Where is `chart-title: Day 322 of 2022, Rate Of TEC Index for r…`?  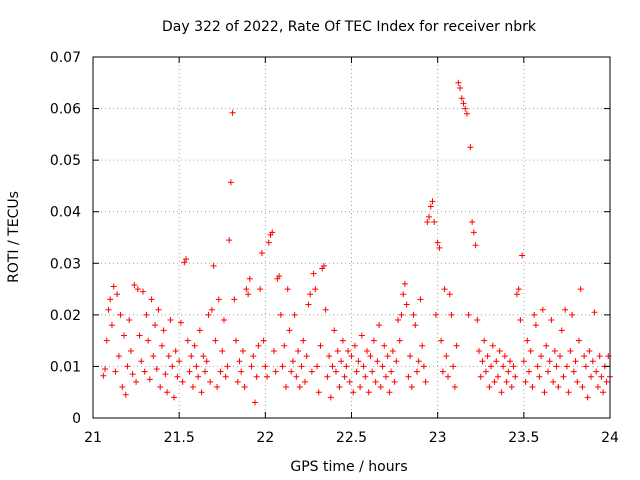
chart-title: Day 322 of 2022, Rate Of TEC Index for r… is located at coordinates (349, 27).